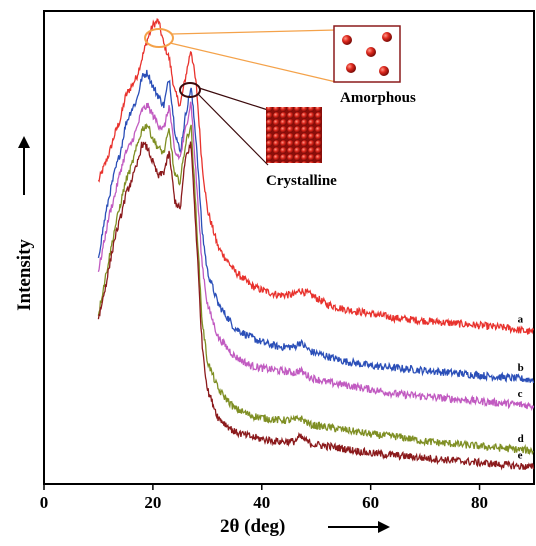  What do you see at coordinates (44, 502) in the screenshot?
I see `x-tick-label: 0` at bounding box center [44, 502].